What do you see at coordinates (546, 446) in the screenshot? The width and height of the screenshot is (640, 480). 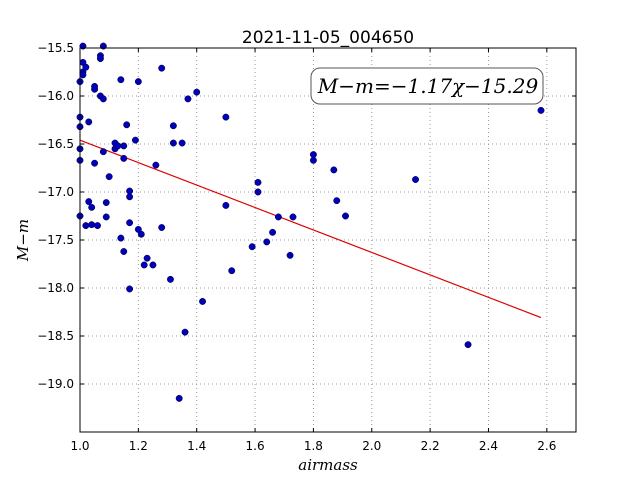 I see `x-tick-label: 2.6` at bounding box center [546, 446].